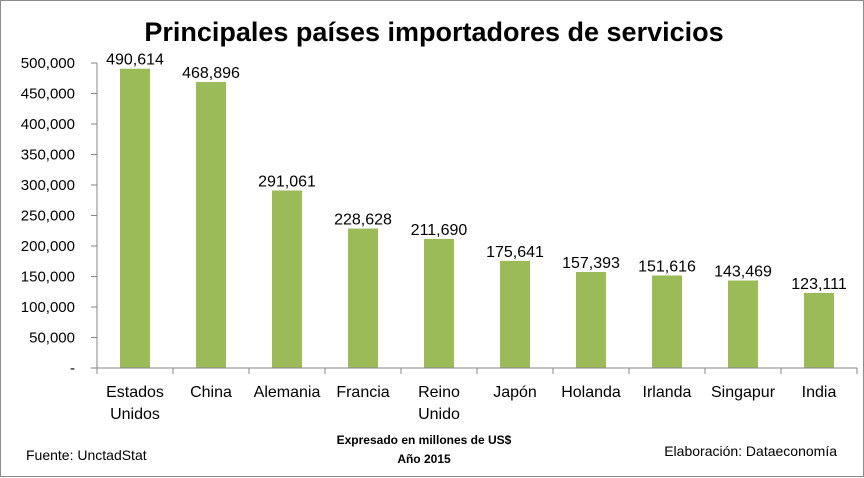 The image size is (864, 478). Describe the element at coordinates (667, 392) in the screenshot. I see `x-tick-label: Irlanda` at that location.